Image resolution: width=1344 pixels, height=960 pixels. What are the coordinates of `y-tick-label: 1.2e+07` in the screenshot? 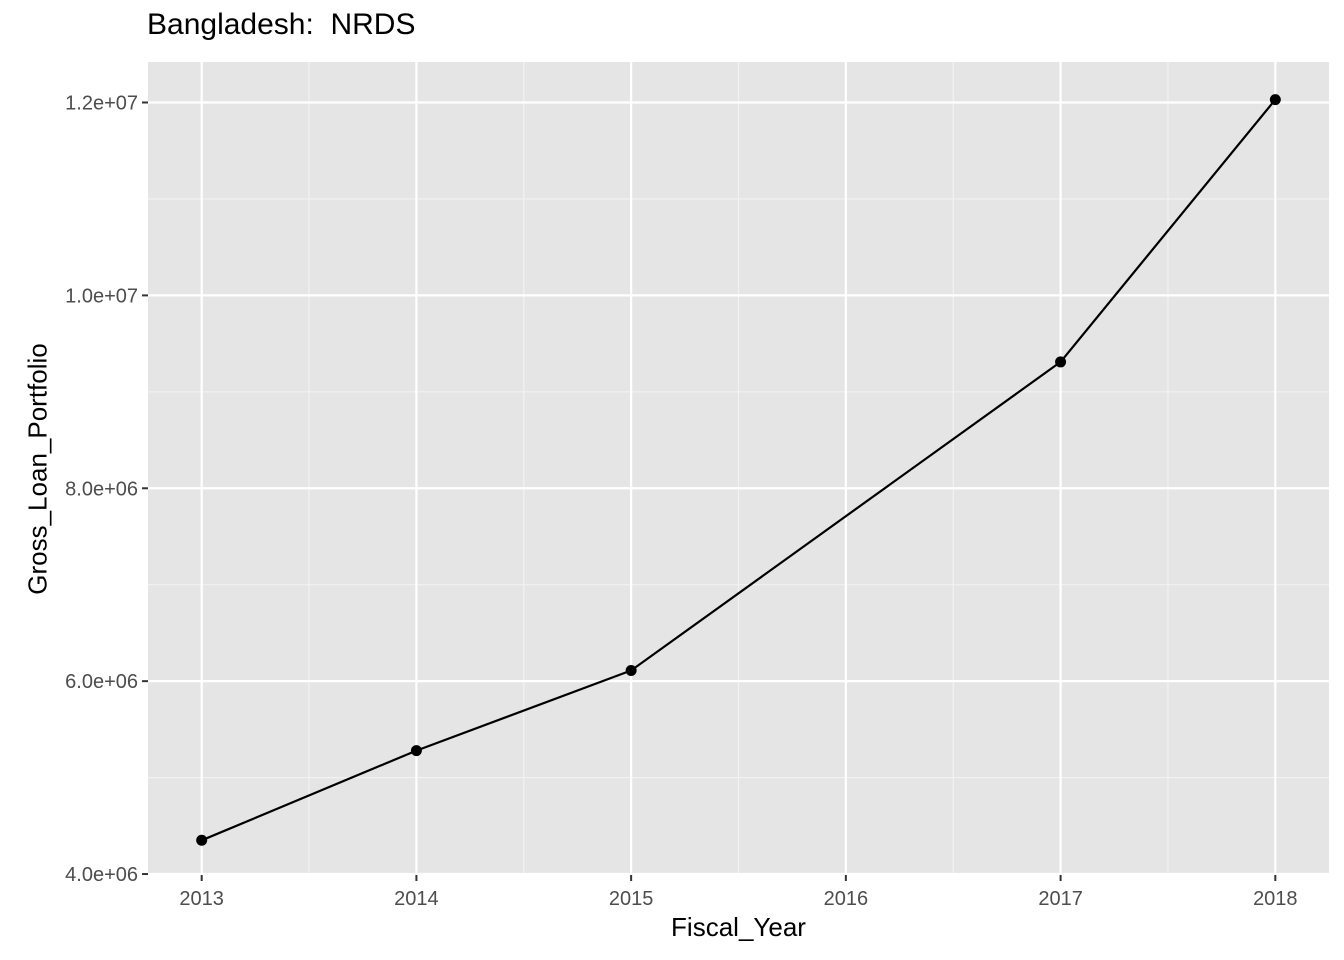 It's located at (101, 104).